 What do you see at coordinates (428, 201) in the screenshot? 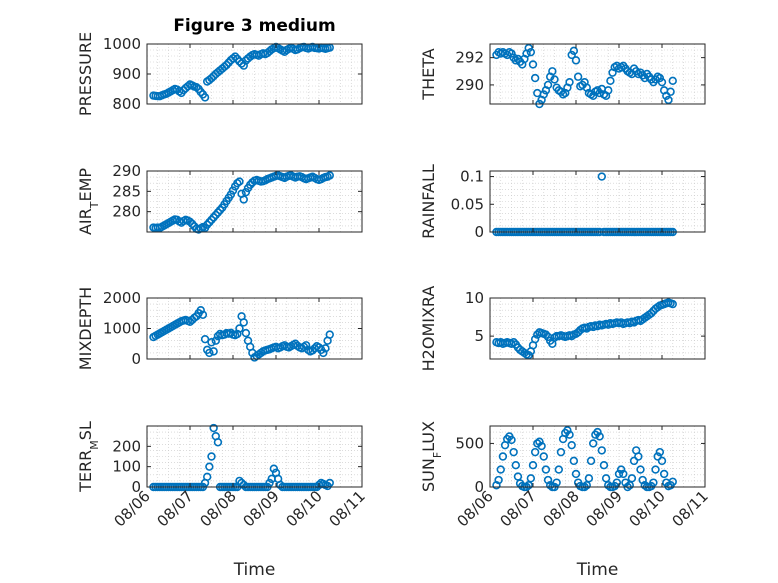
I see `y-axis-label: RAINFALL` at bounding box center [428, 201].